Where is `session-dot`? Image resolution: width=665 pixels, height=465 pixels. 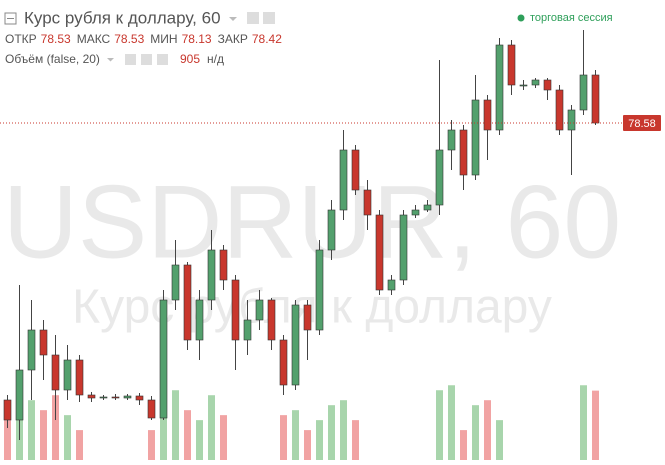
session-dot is located at coordinates (521, 18).